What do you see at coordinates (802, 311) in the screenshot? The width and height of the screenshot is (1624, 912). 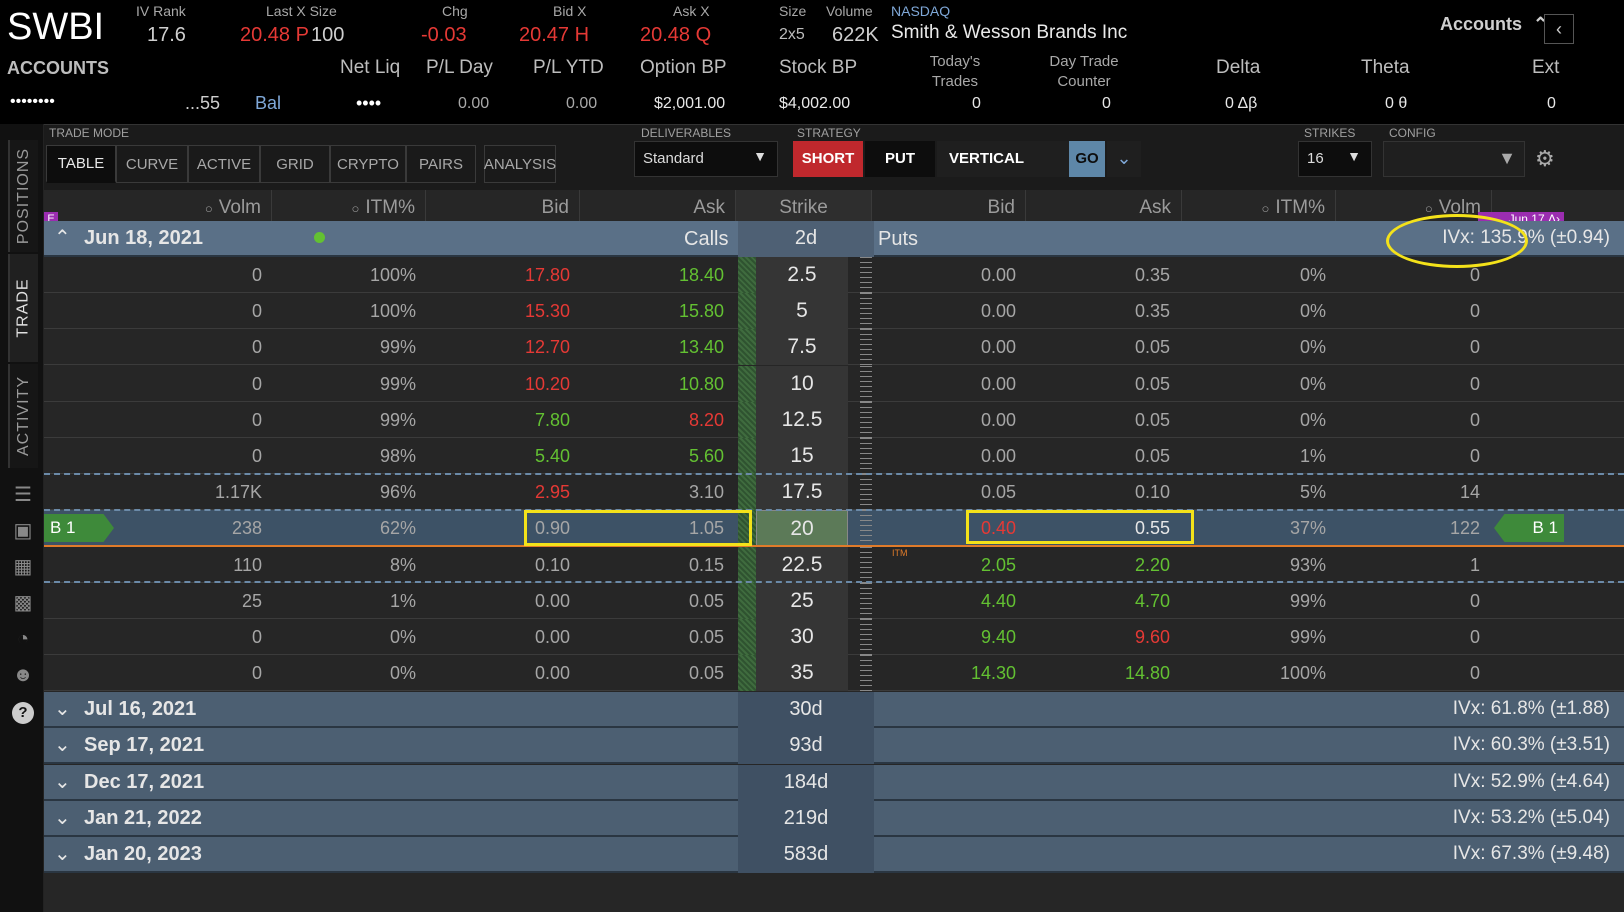 I see `strike-price: 5` at bounding box center [802, 311].